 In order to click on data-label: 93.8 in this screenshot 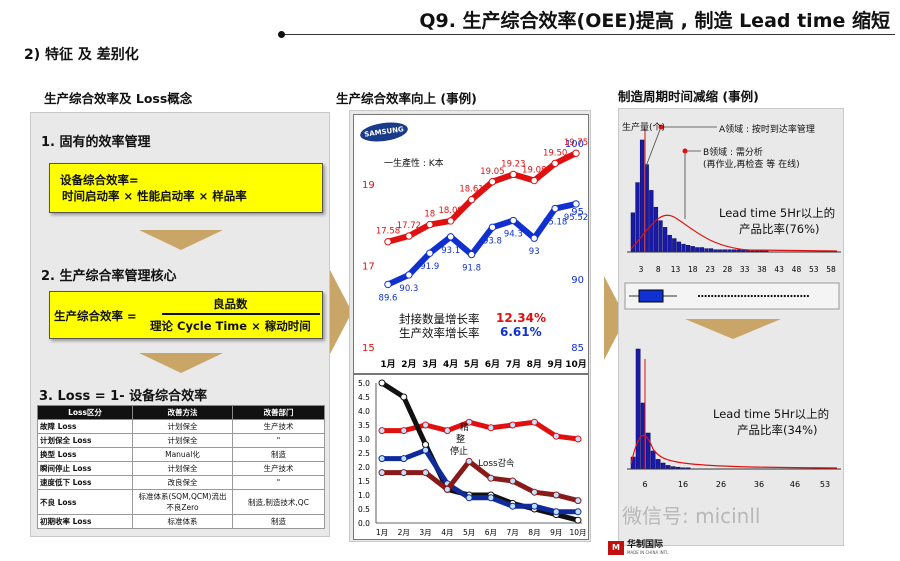, I will do `click(492, 241)`.